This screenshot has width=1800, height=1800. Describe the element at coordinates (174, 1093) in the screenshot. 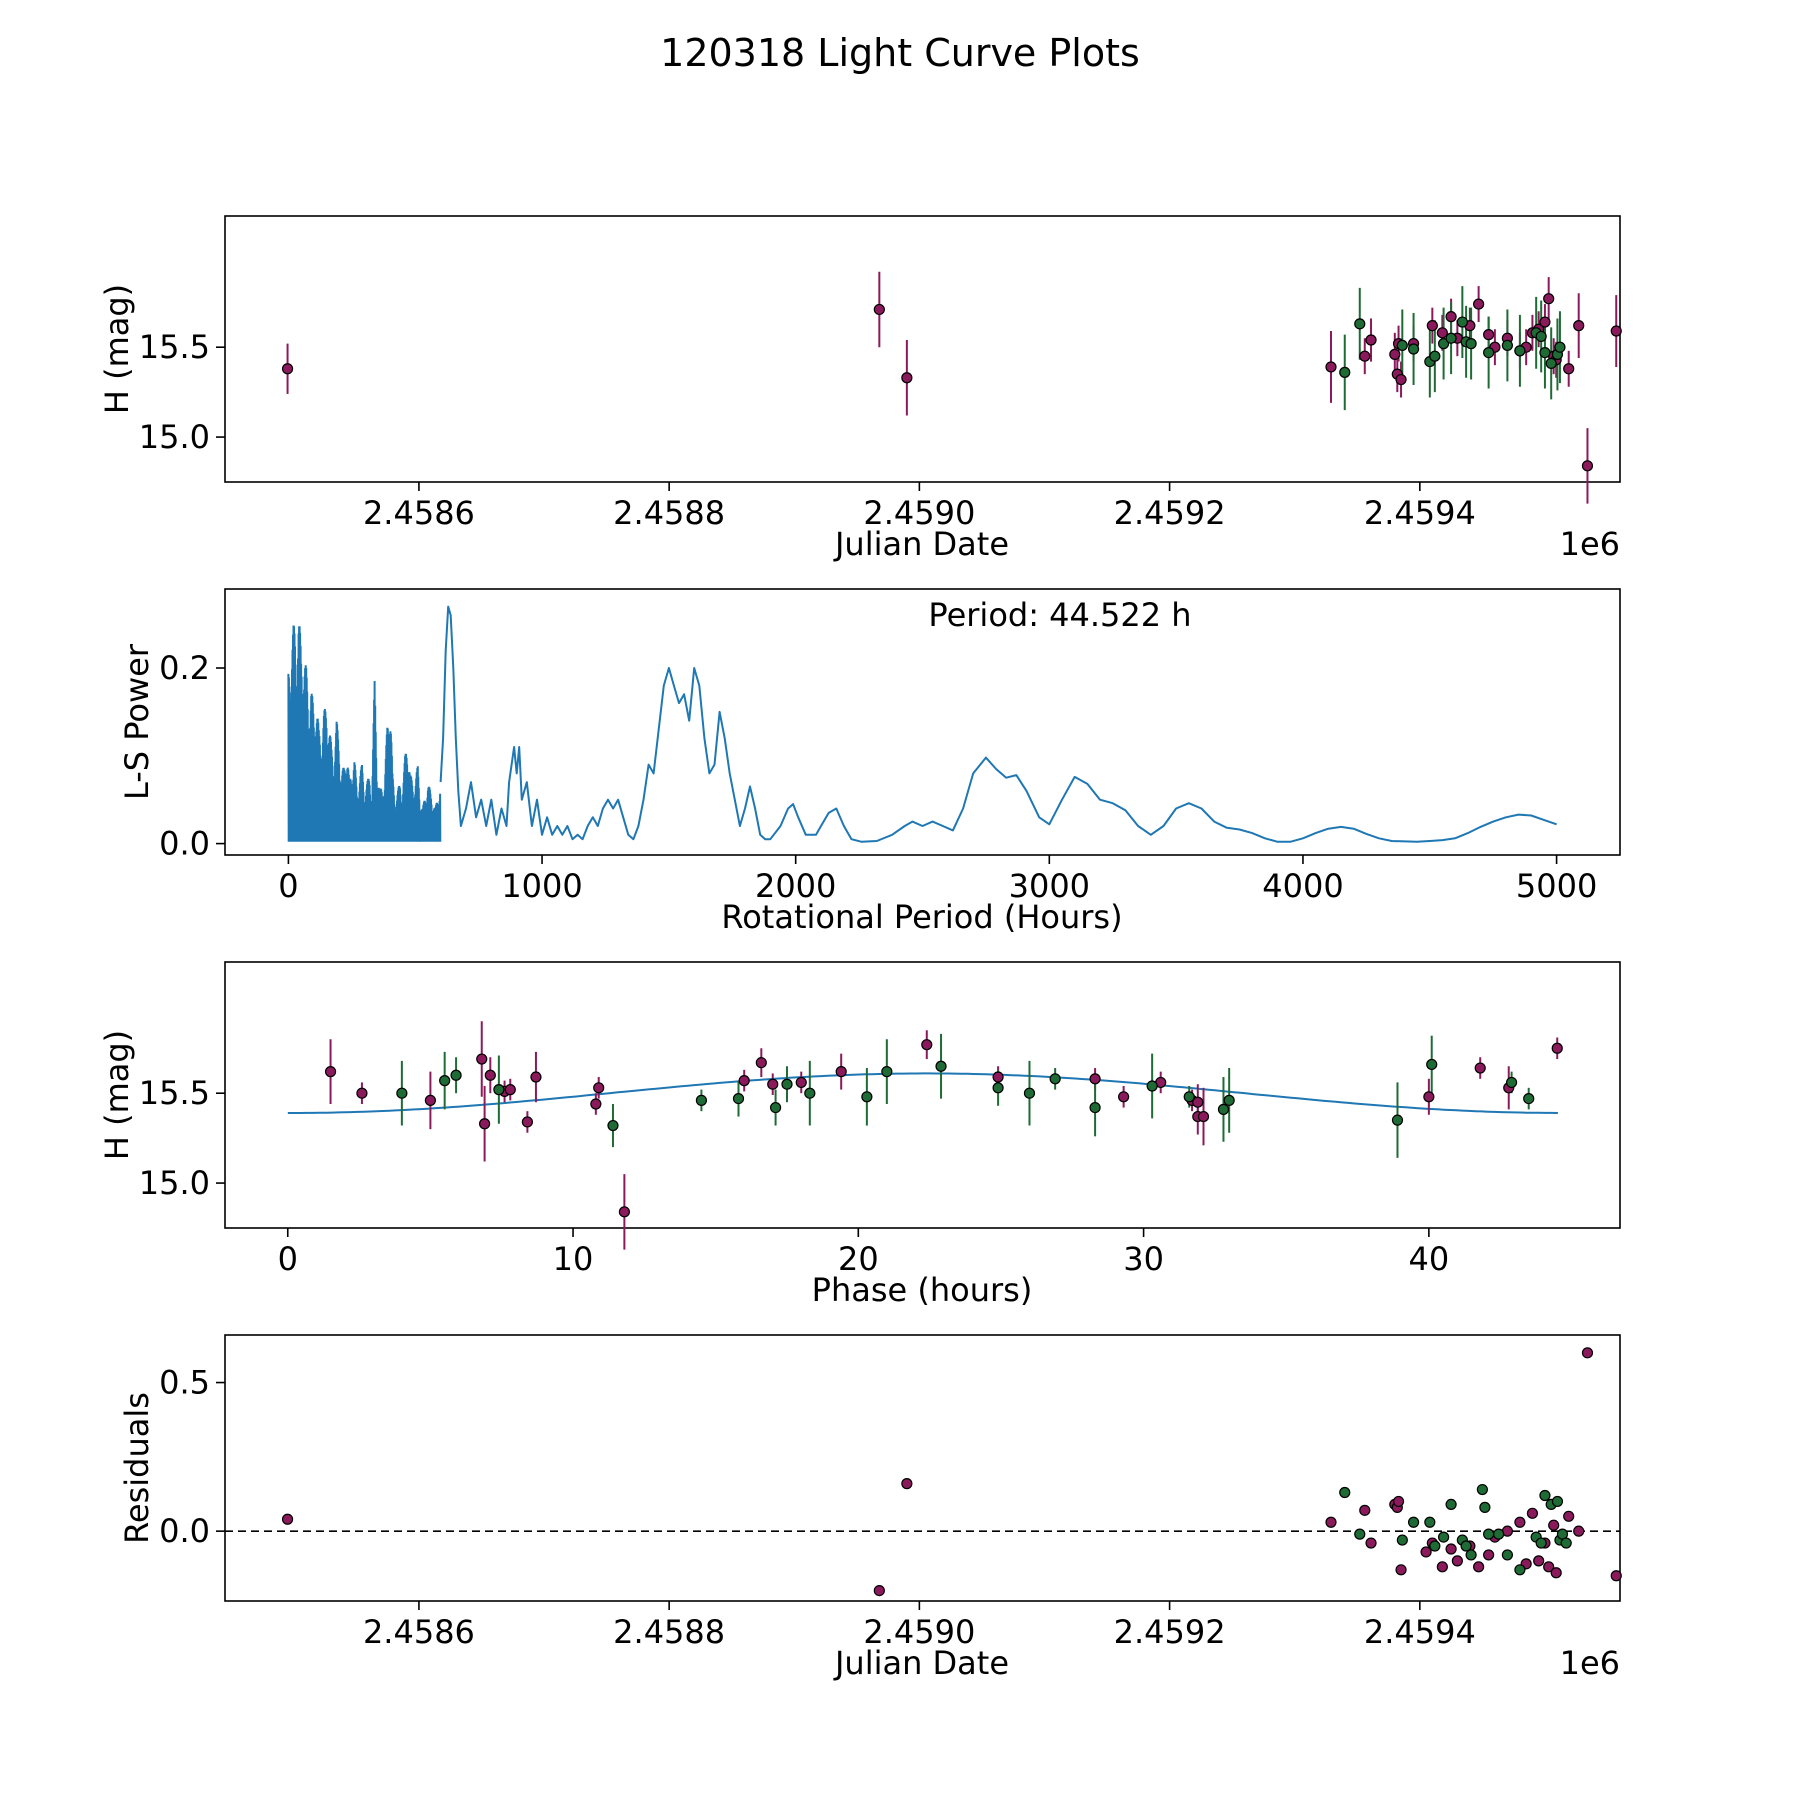

I see `y-tick-label: 15.5` at that location.